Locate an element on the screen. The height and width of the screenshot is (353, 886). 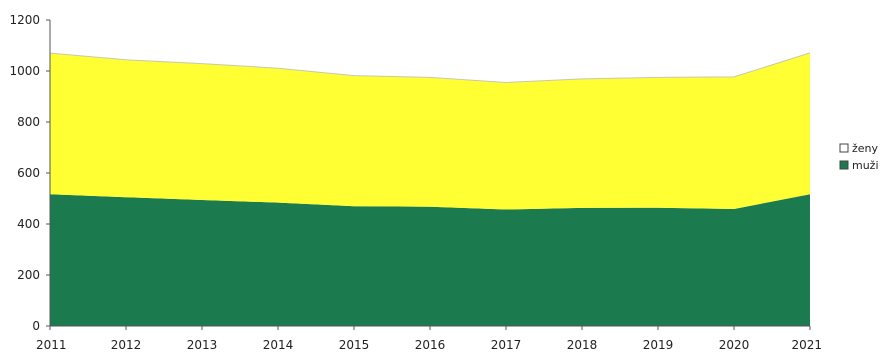
x-tick-label: 2019 is located at coordinates (658, 345).